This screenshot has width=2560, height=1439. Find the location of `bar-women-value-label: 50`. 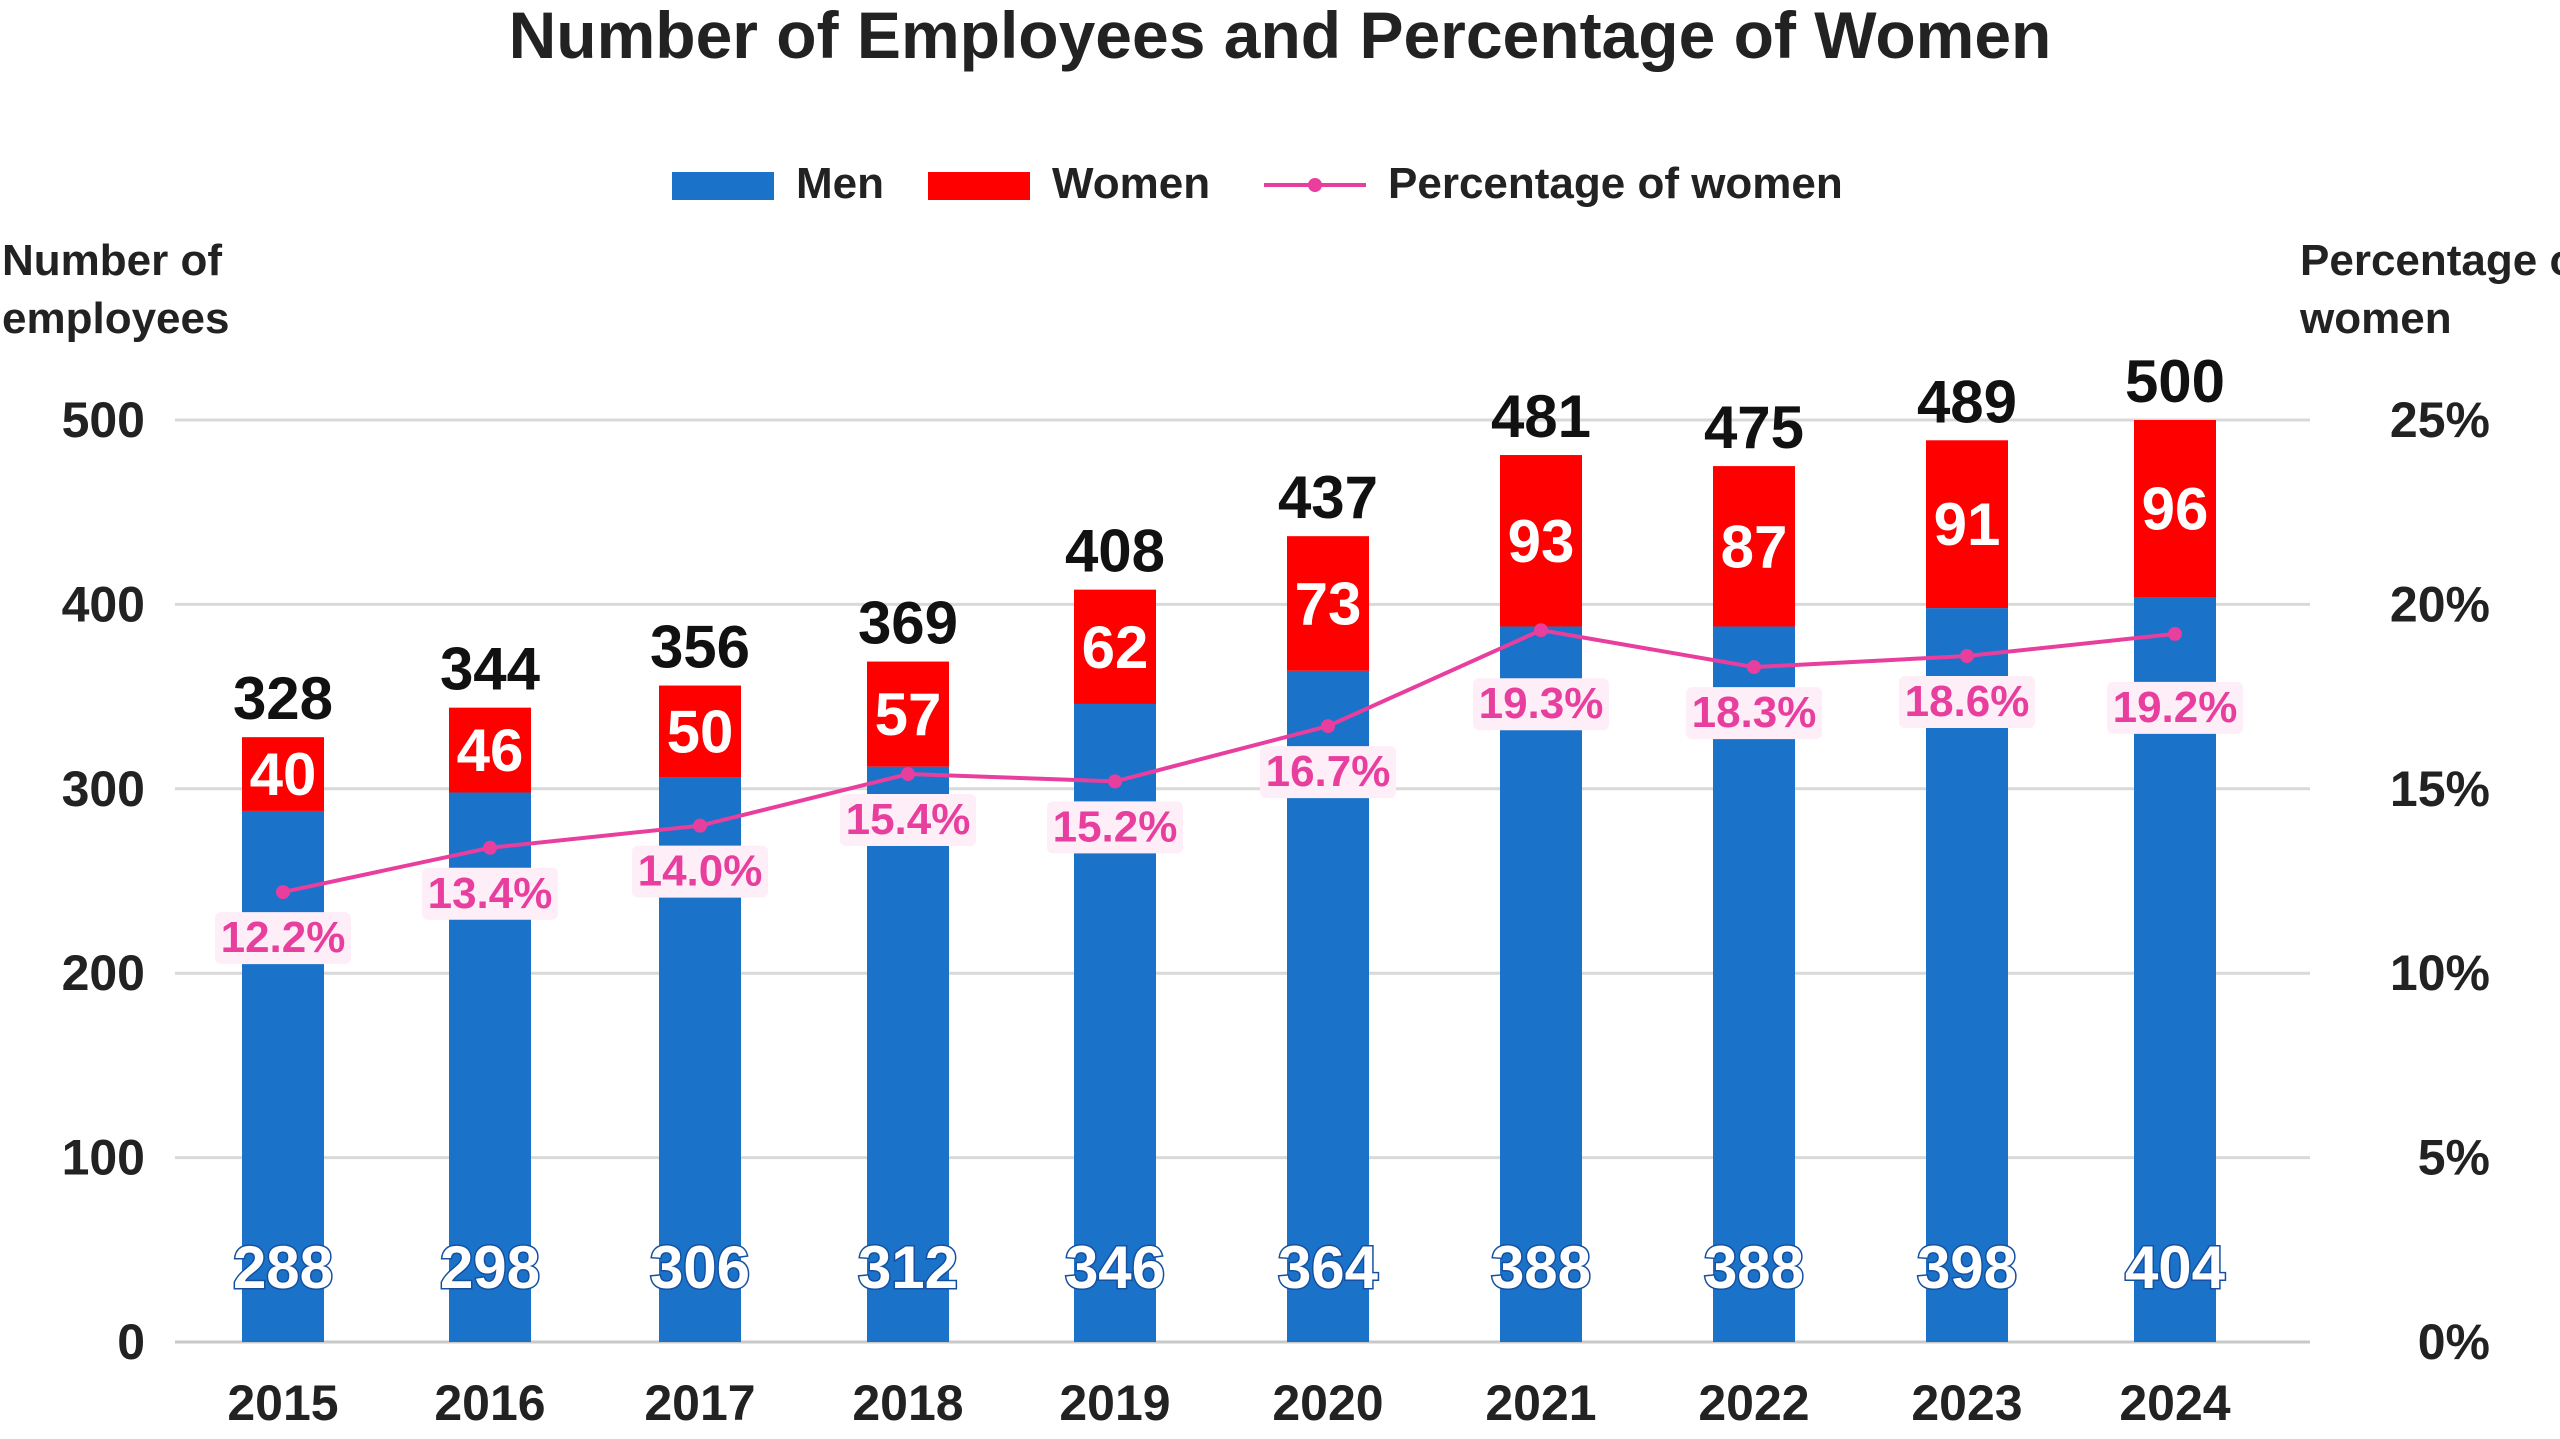

bar-women-value-label: 50 is located at coordinates (700, 732).